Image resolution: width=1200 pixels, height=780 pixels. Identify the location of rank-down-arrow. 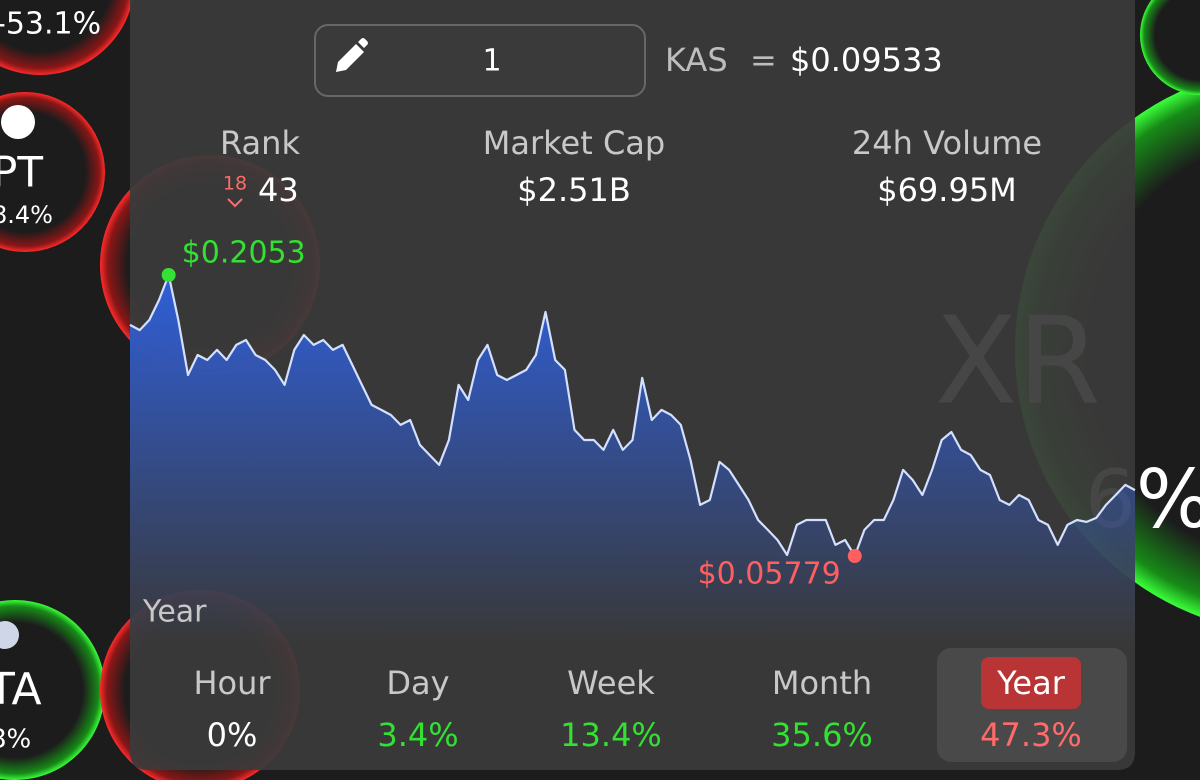
(235, 203).